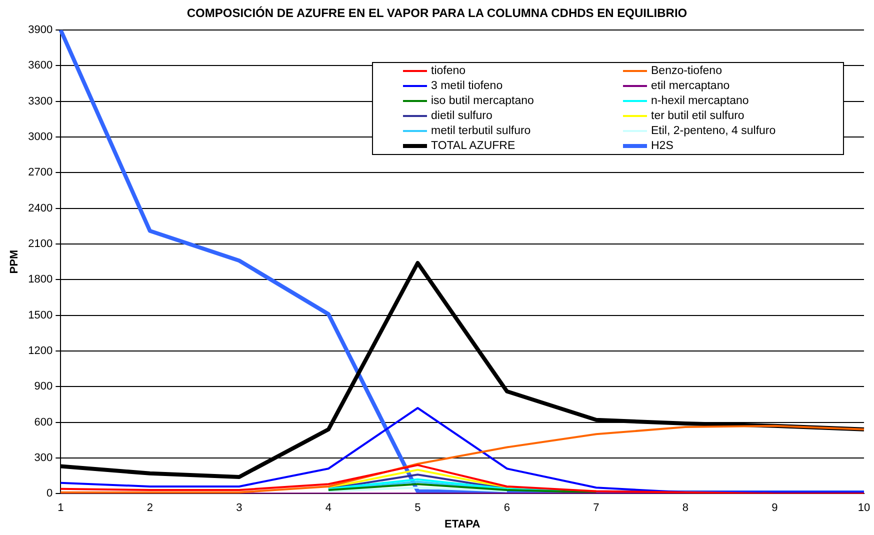  I want to click on x-tick-label: 6, so click(507, 508).